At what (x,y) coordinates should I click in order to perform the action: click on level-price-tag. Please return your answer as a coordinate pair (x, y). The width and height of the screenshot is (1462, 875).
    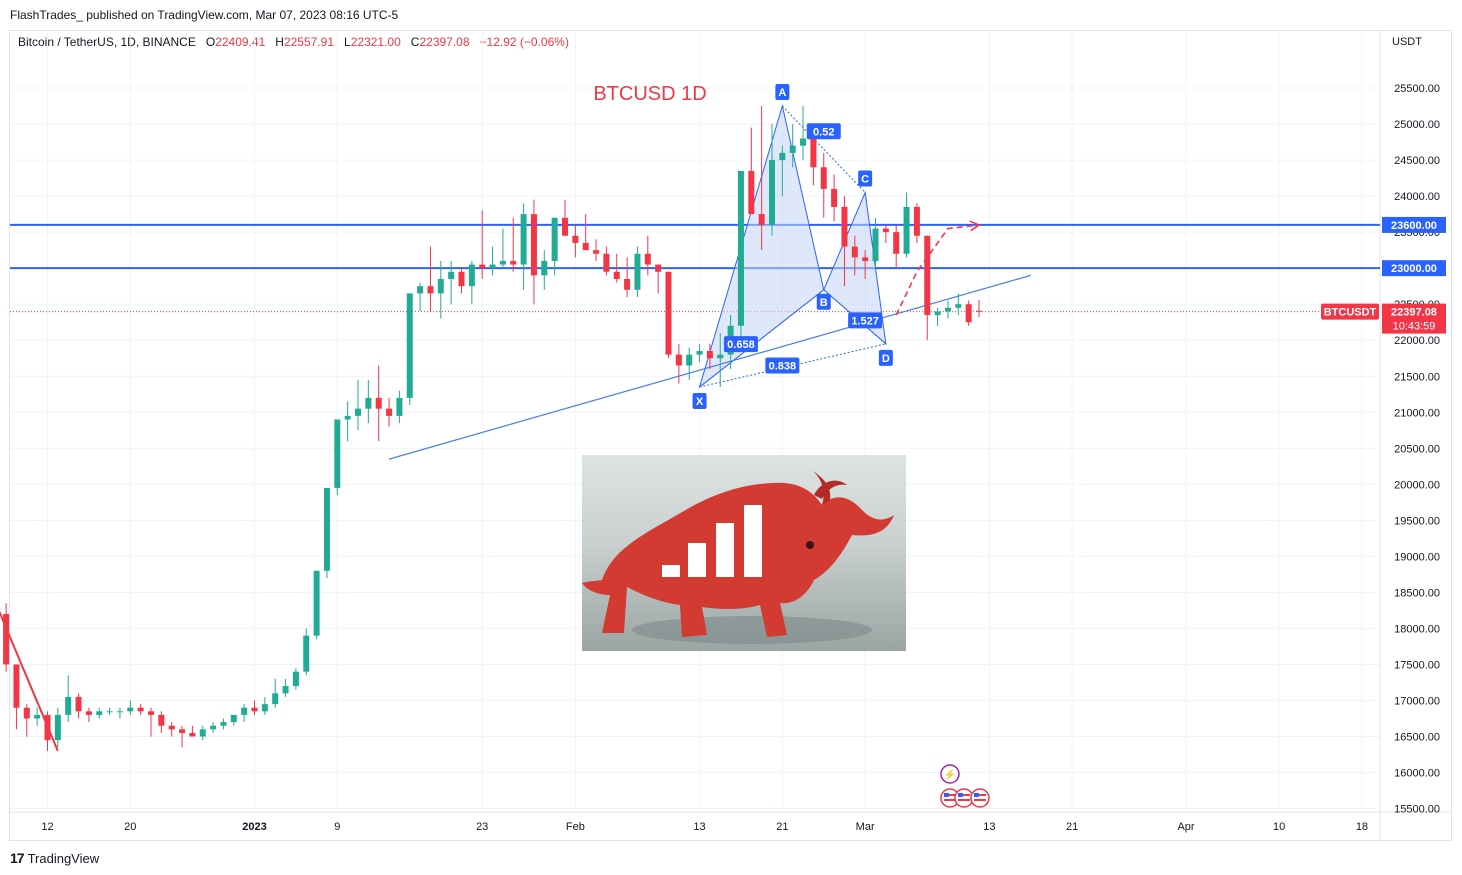
    Looking at the image, I should click on (1414, 268).